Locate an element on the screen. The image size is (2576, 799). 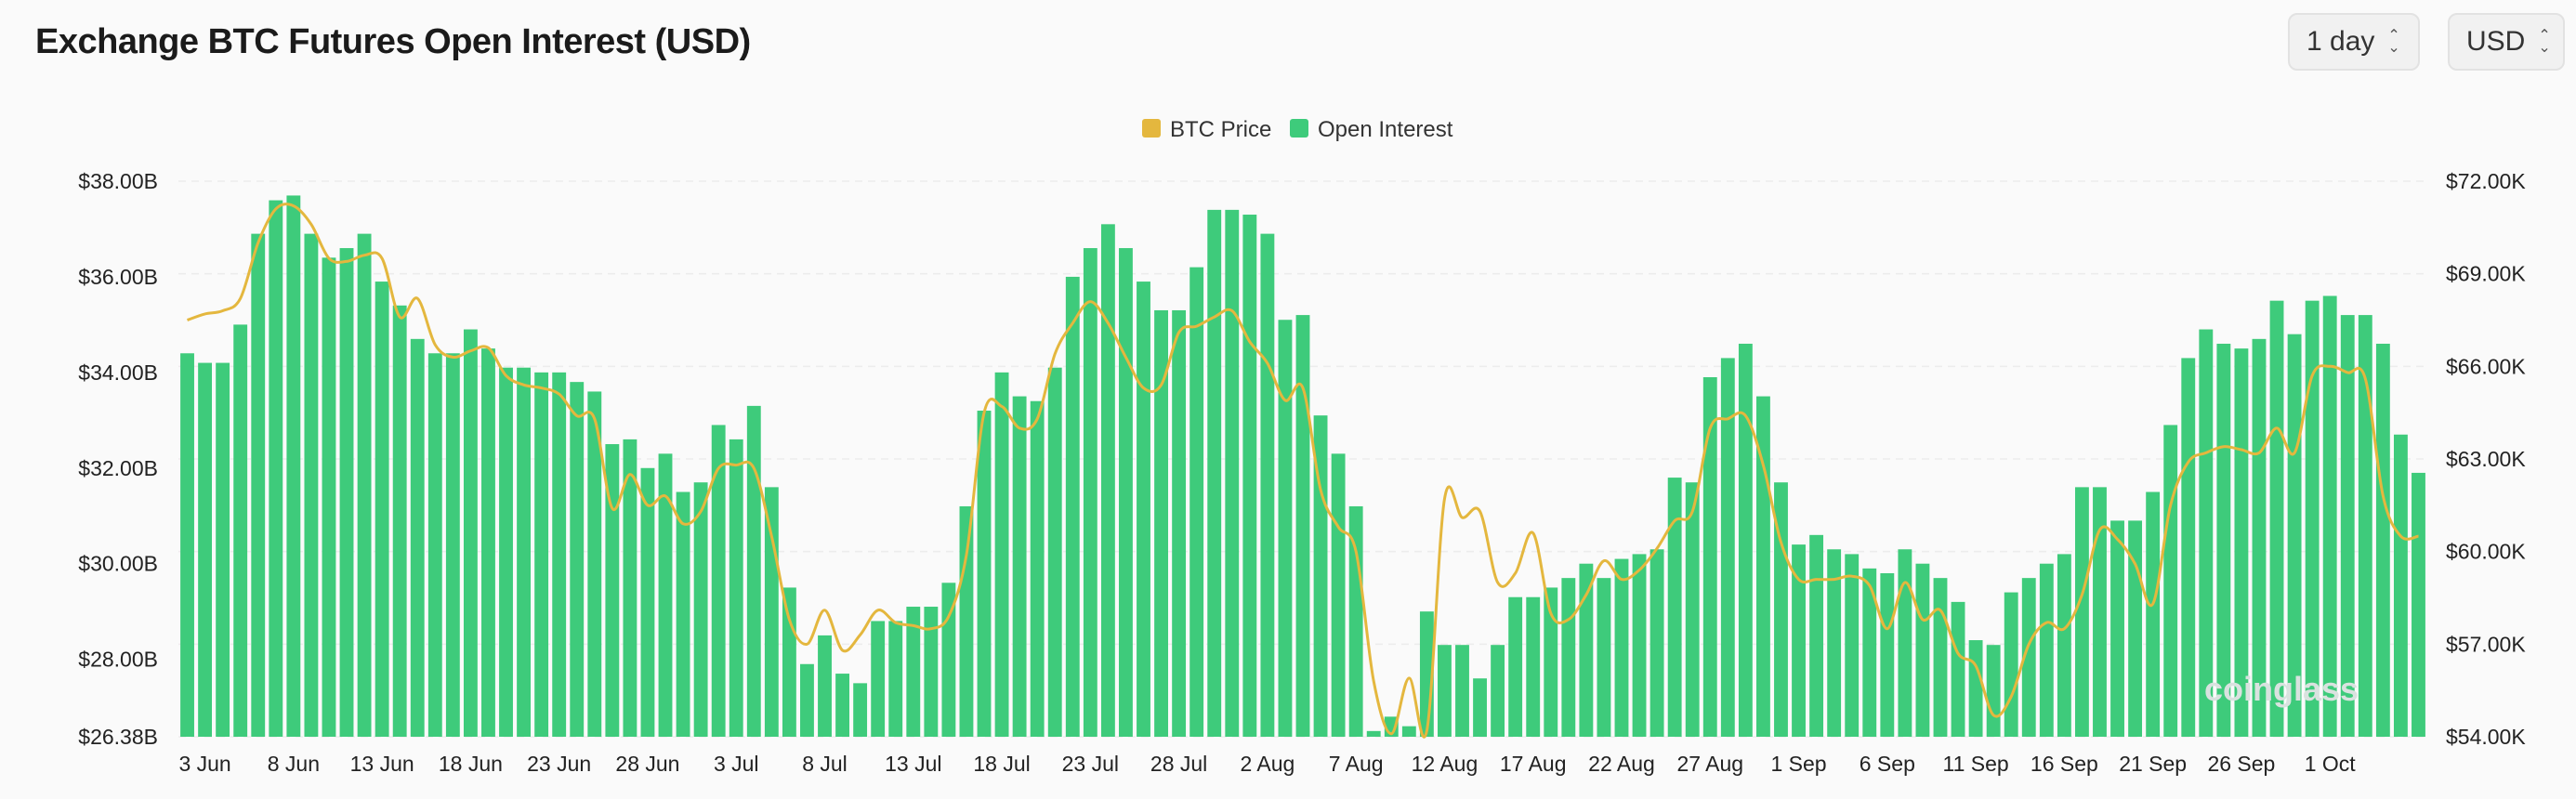
legend-item-btc-price: BTC Price is located at coordinates (1206, 129).